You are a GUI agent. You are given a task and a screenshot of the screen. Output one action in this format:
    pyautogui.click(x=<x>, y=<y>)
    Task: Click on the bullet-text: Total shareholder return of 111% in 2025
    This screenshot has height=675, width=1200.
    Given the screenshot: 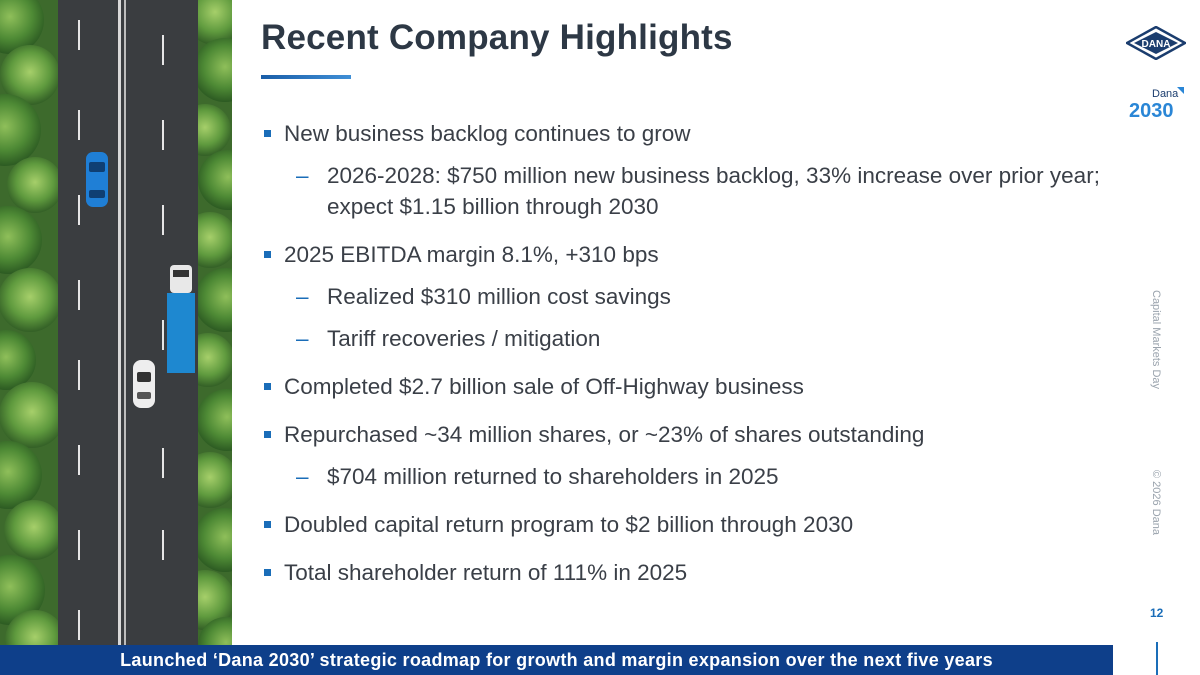 What is the action you would take?
    pyautogui.click(x=486, y=572)
    